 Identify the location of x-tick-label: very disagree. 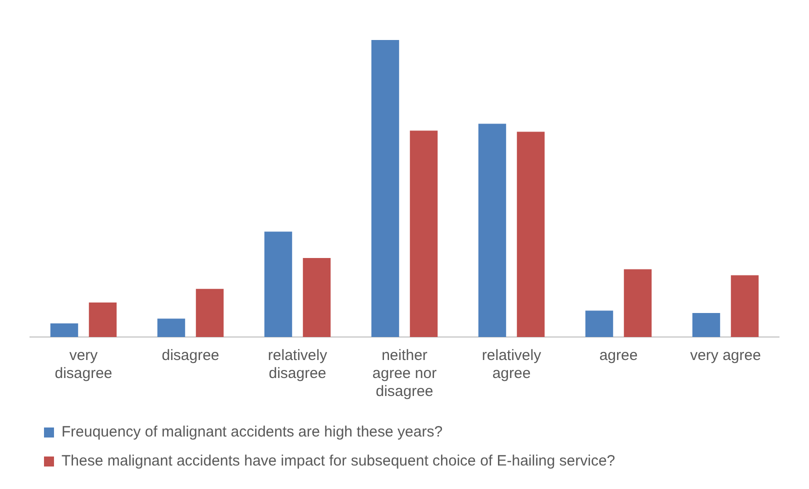
(83, 364).